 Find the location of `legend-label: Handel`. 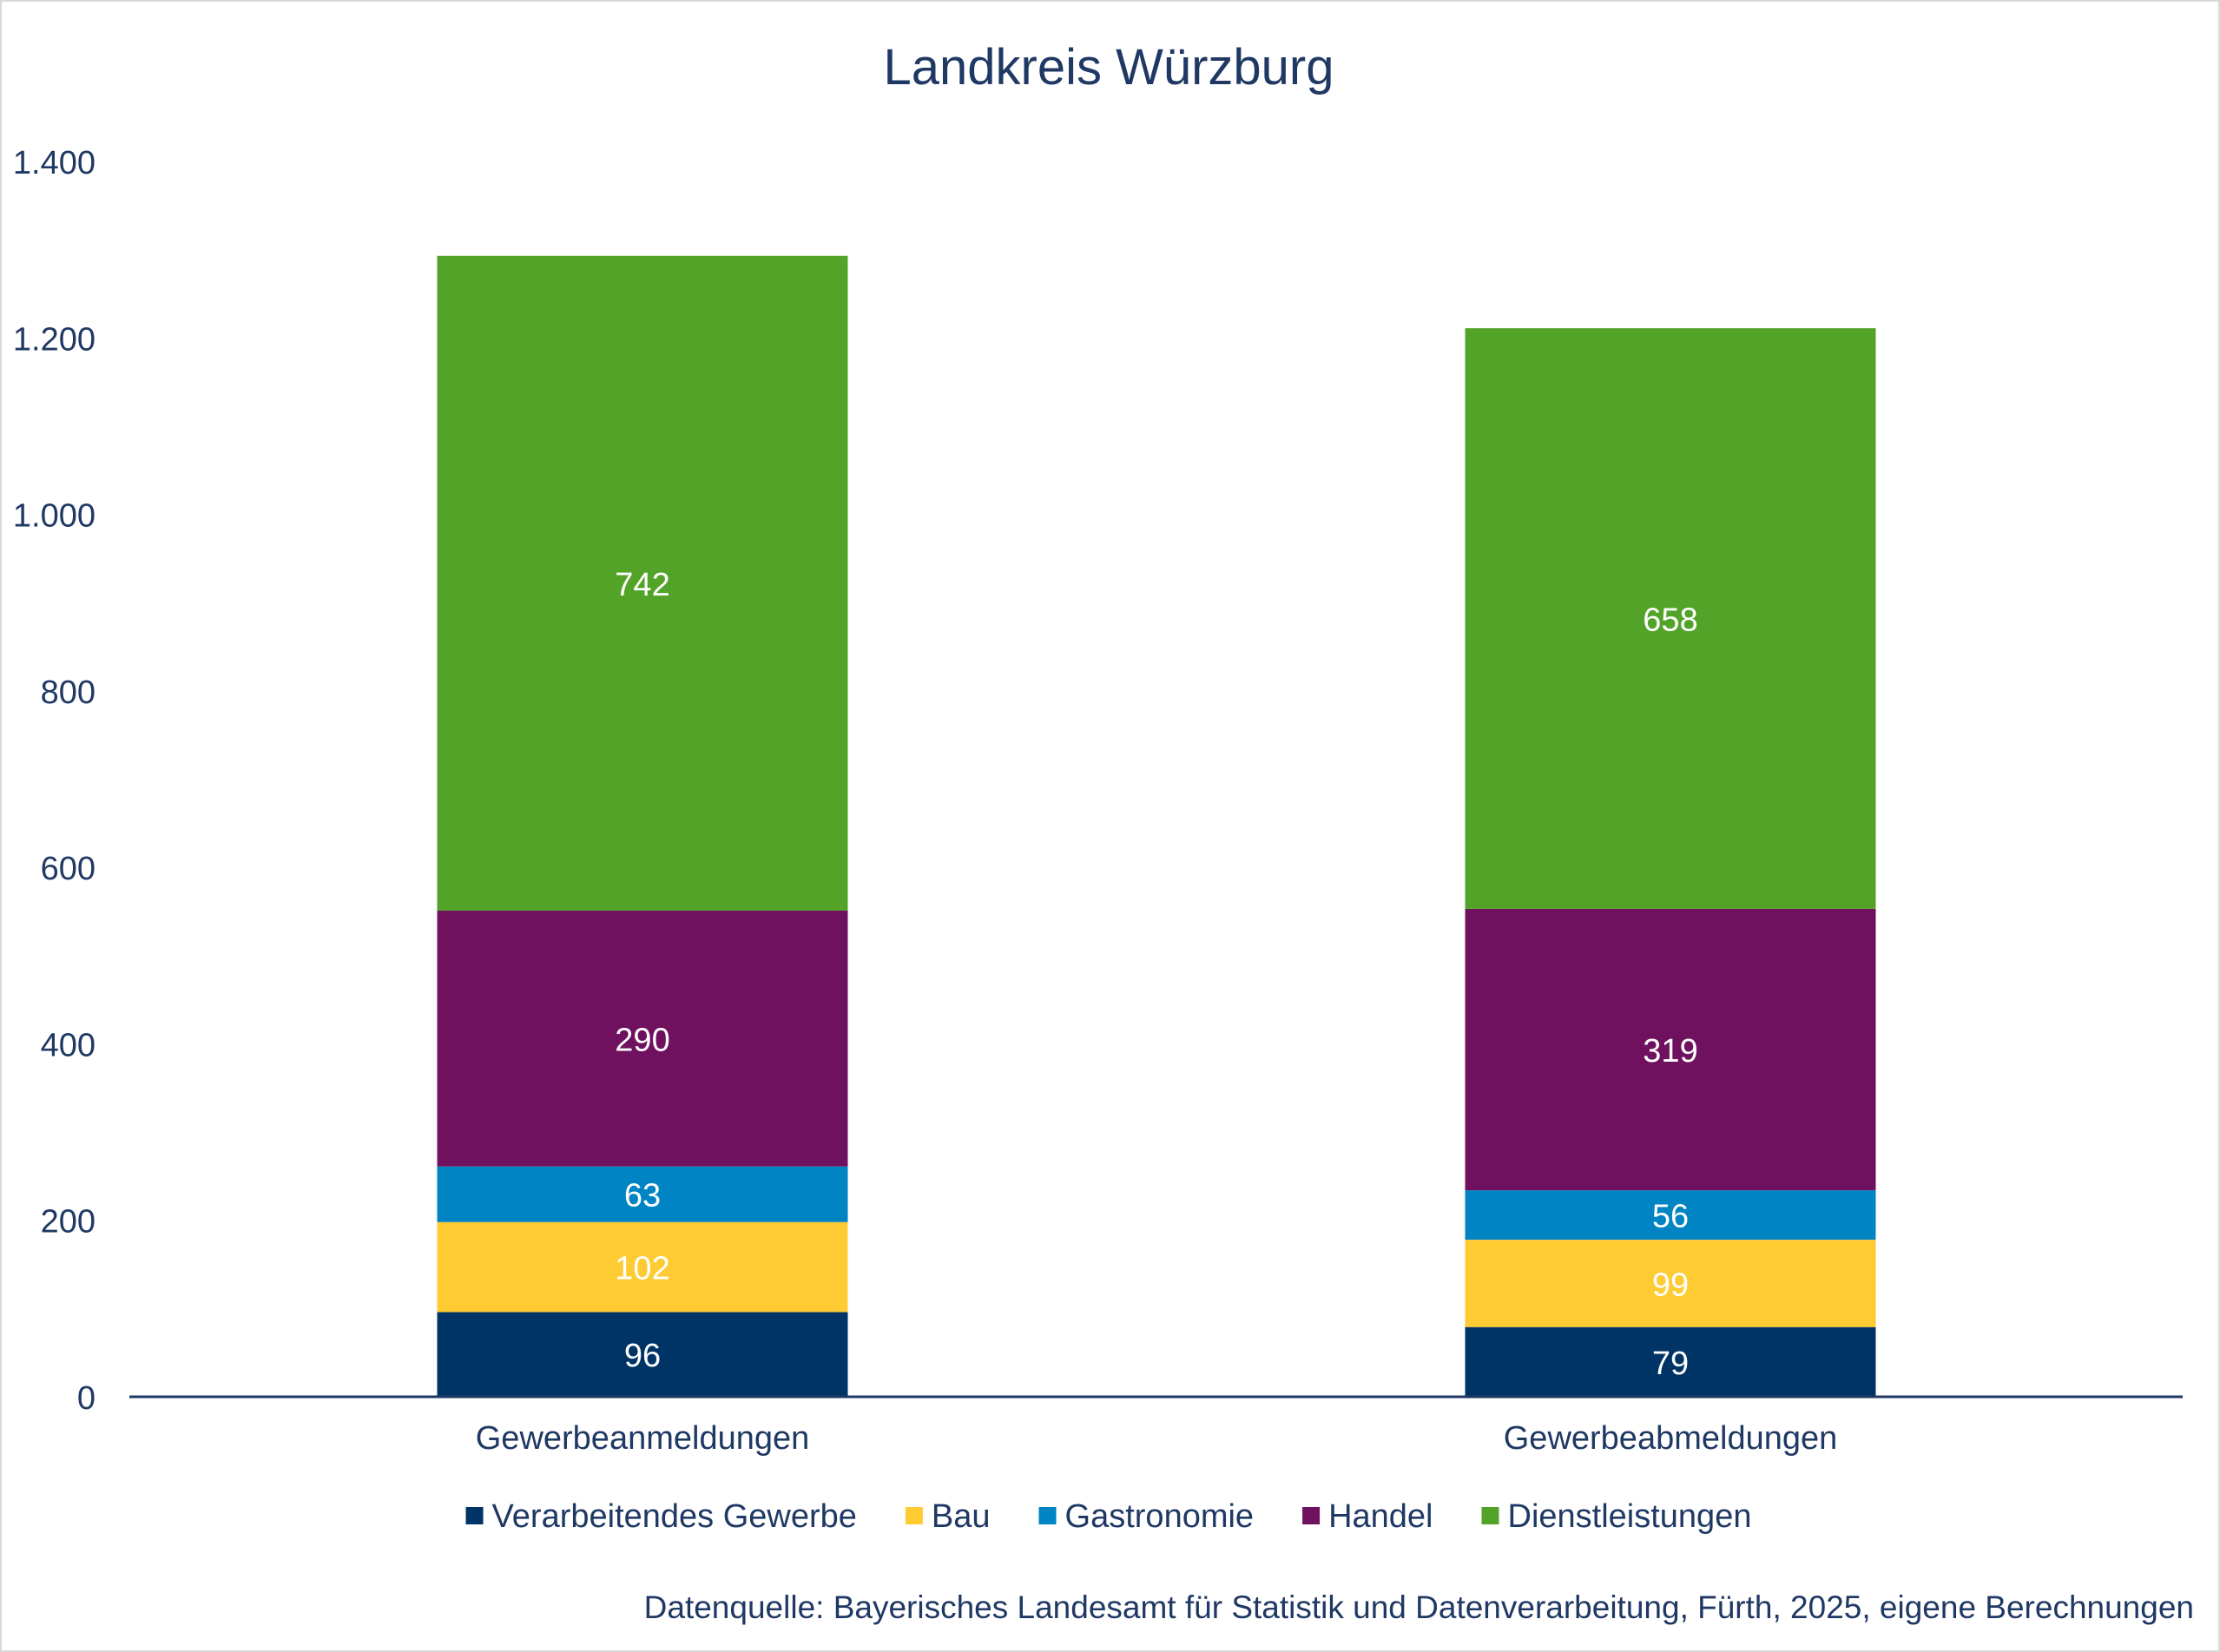

legend-label: Handel is located at coordinates (1380, 1516).